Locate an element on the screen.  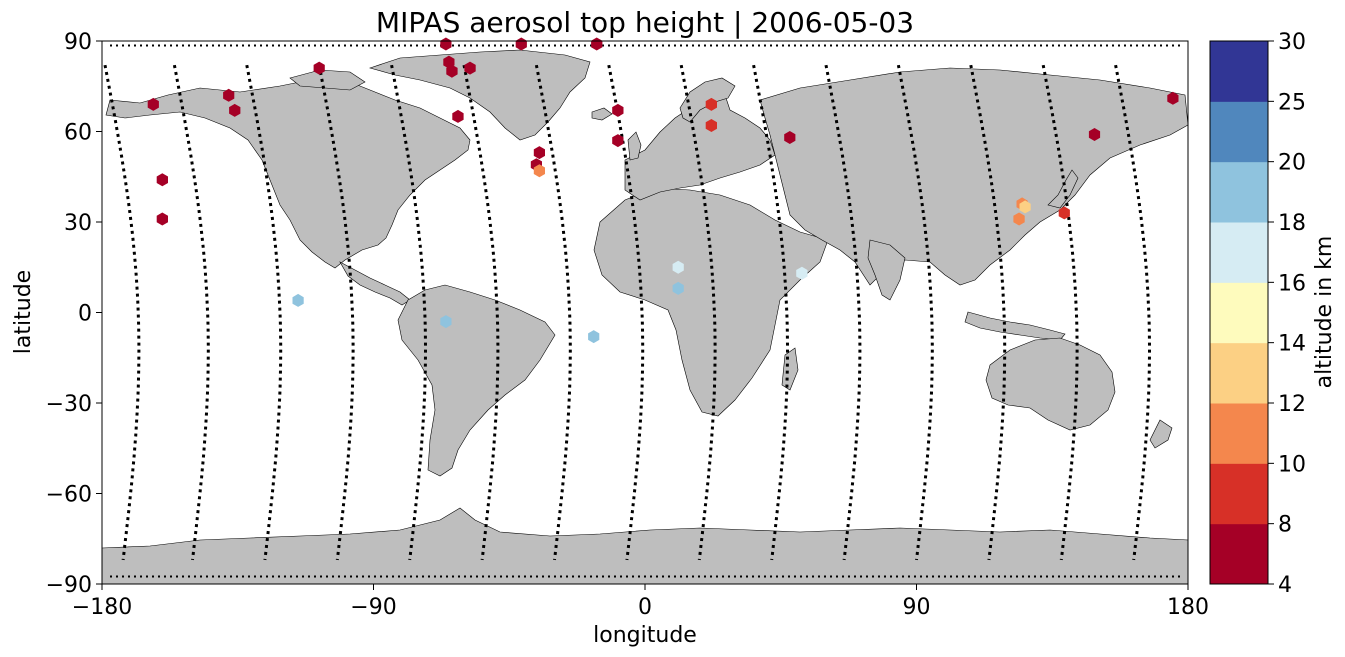
land-arctic-islands is located at coordinates (327, 80).